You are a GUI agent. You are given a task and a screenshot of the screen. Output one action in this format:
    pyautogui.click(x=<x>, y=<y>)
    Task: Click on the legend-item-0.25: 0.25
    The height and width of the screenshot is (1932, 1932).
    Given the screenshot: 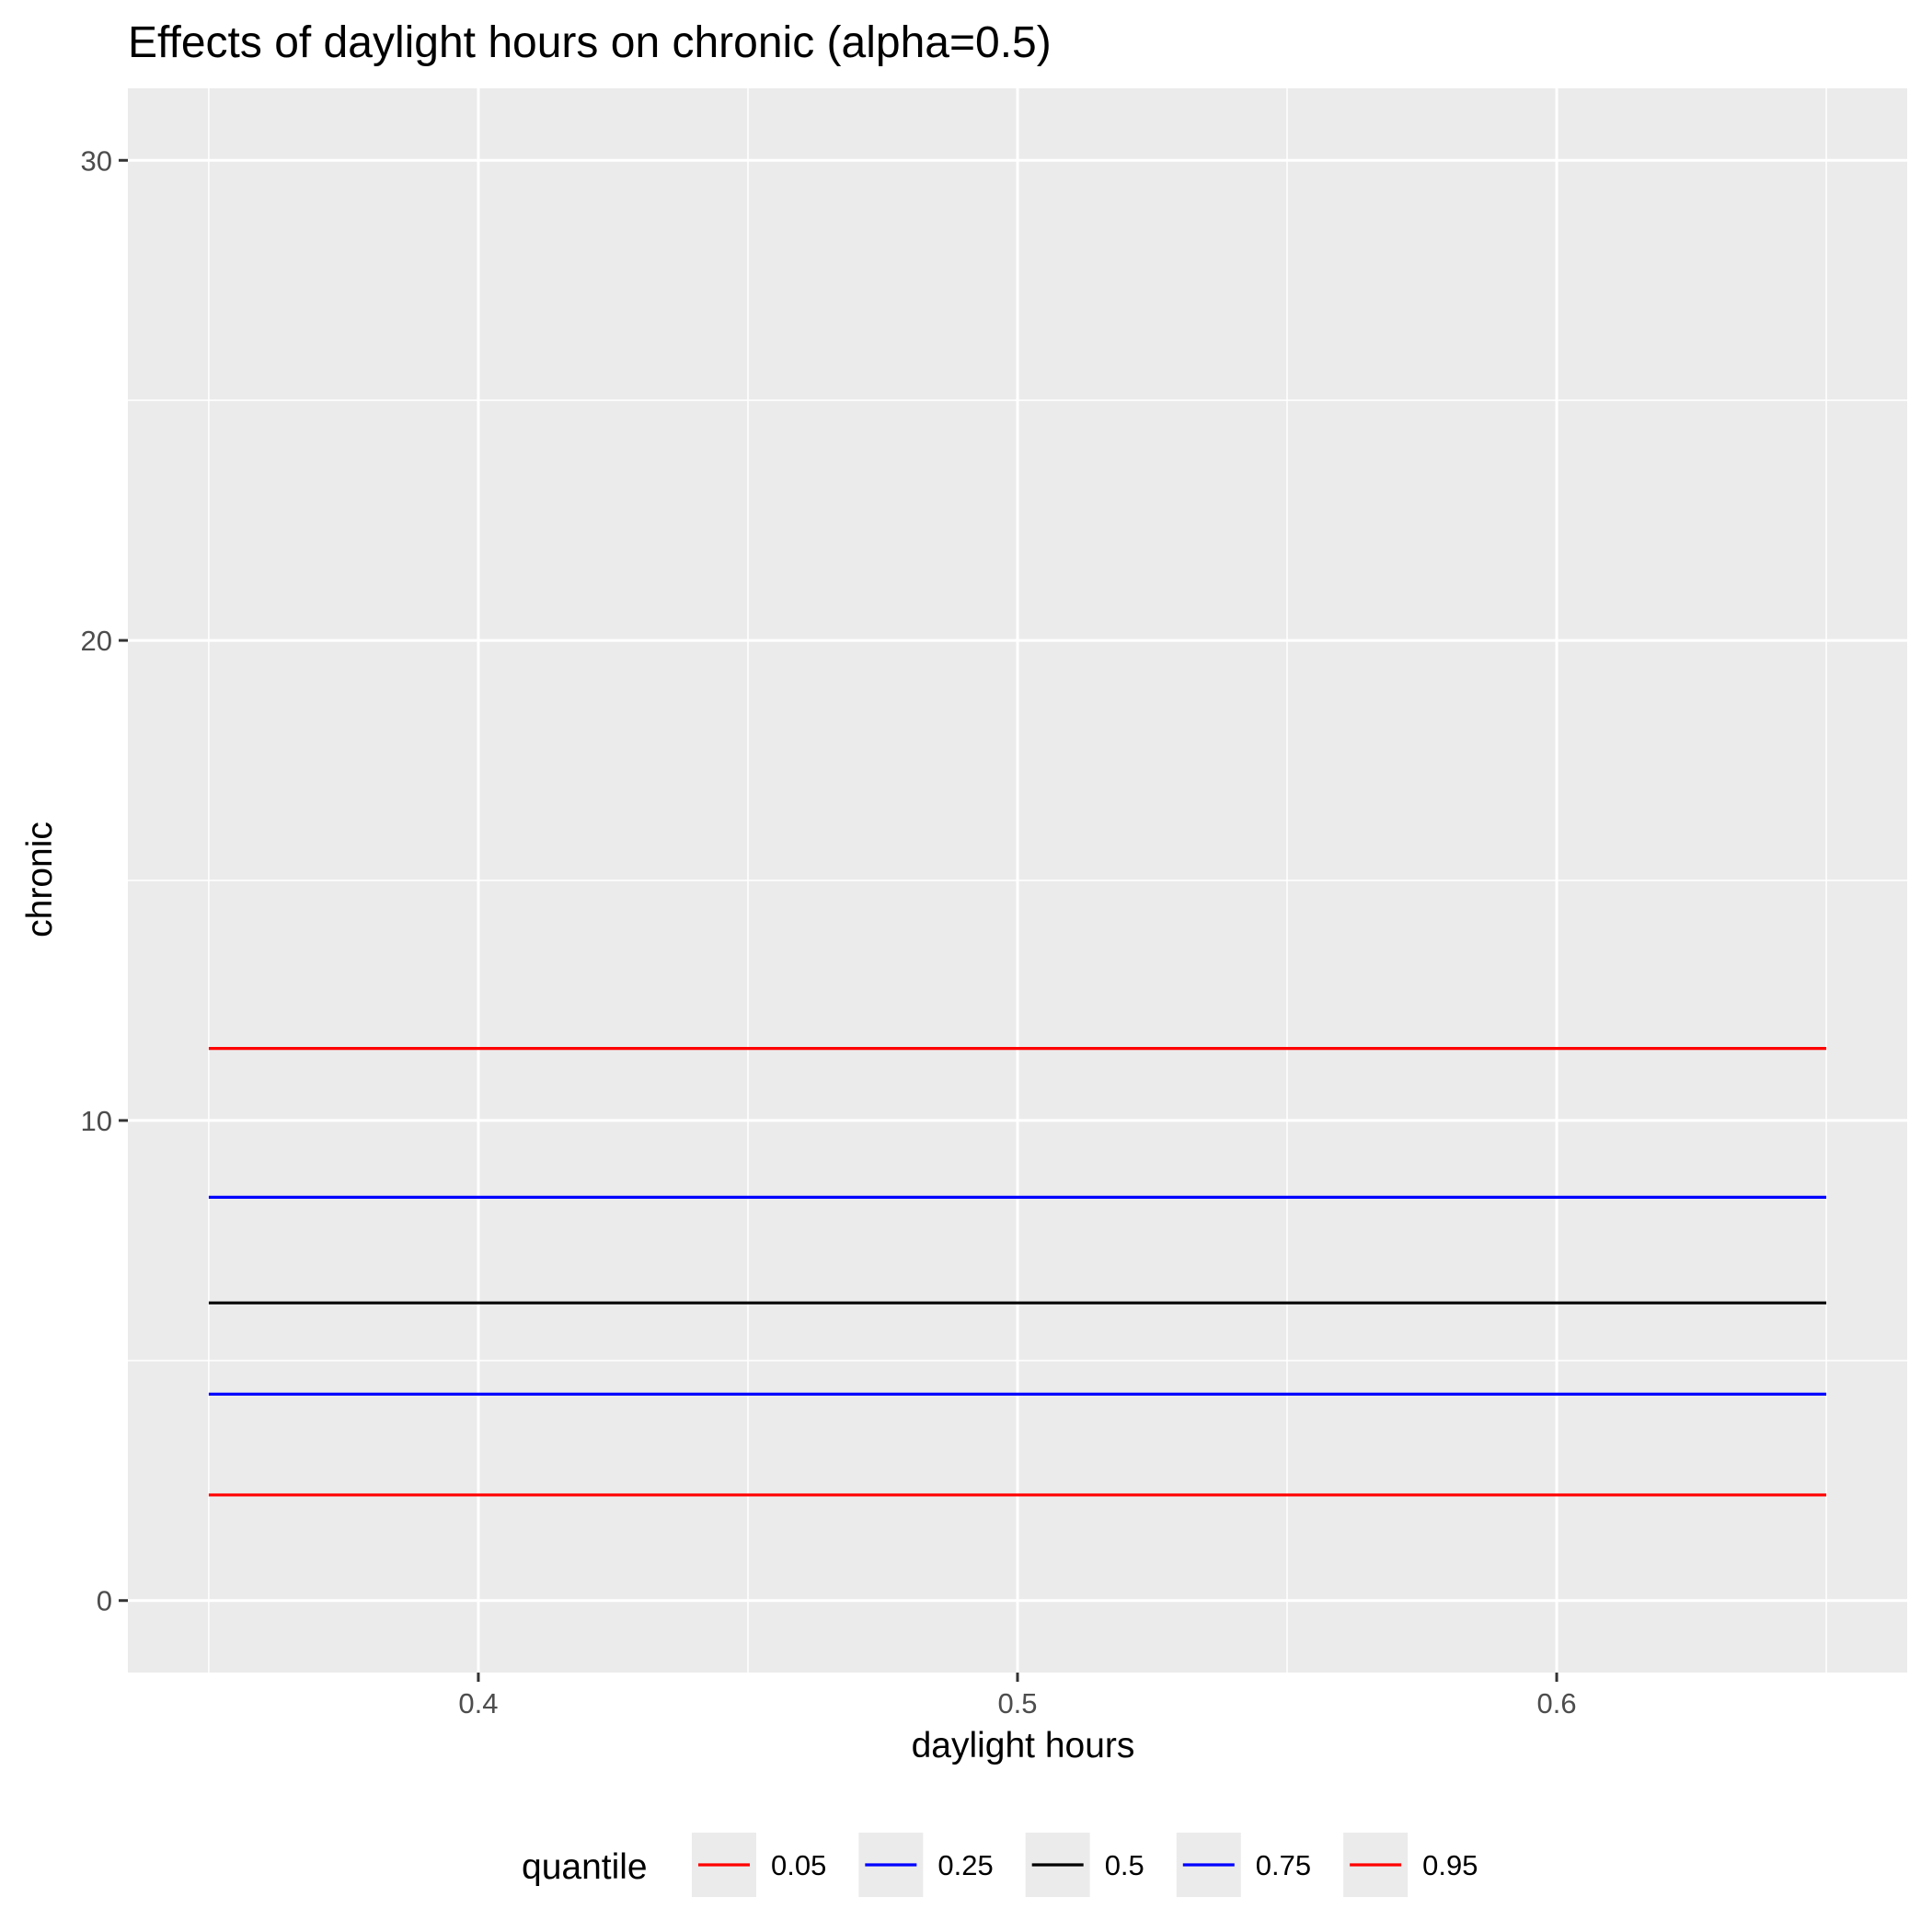 What is the action you would take?
    pyautogui.click(x=926, y=1865)
    